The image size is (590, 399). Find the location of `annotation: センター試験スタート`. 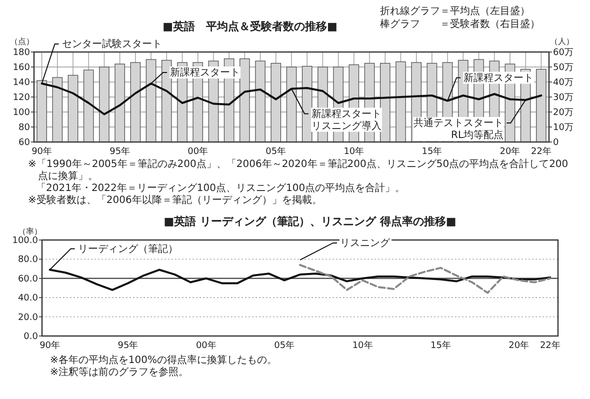

annotation: センター試験スタート is located at coordinates (112, 44).